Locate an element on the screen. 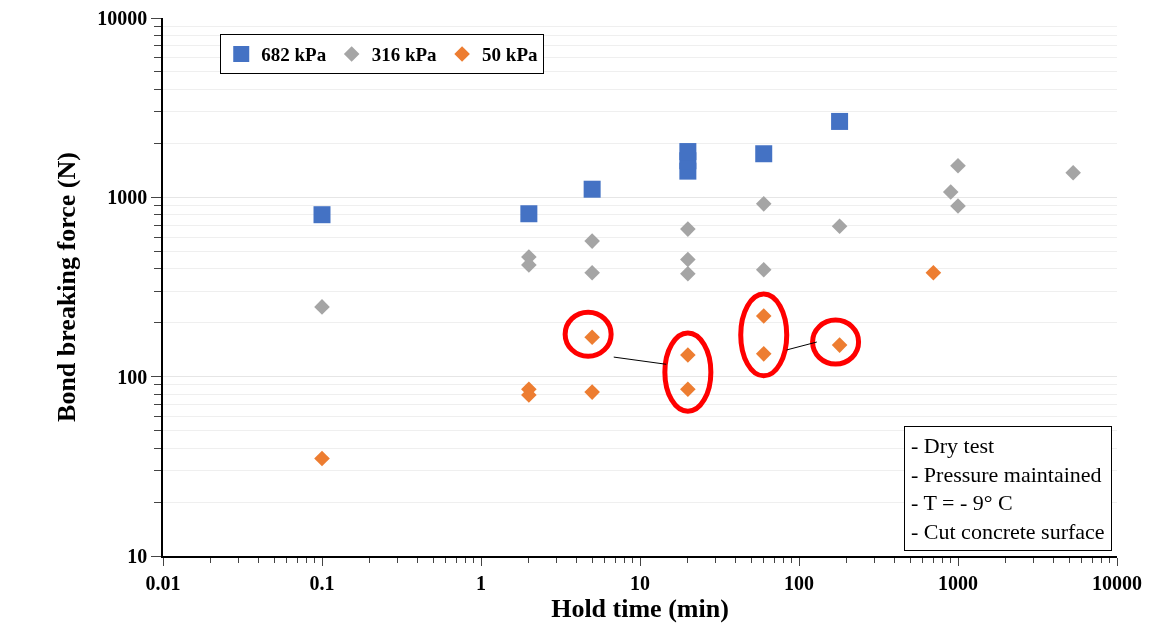 The image size is (1165, 637). y-tick-label: 10000 is located at coordinates (122, 18).